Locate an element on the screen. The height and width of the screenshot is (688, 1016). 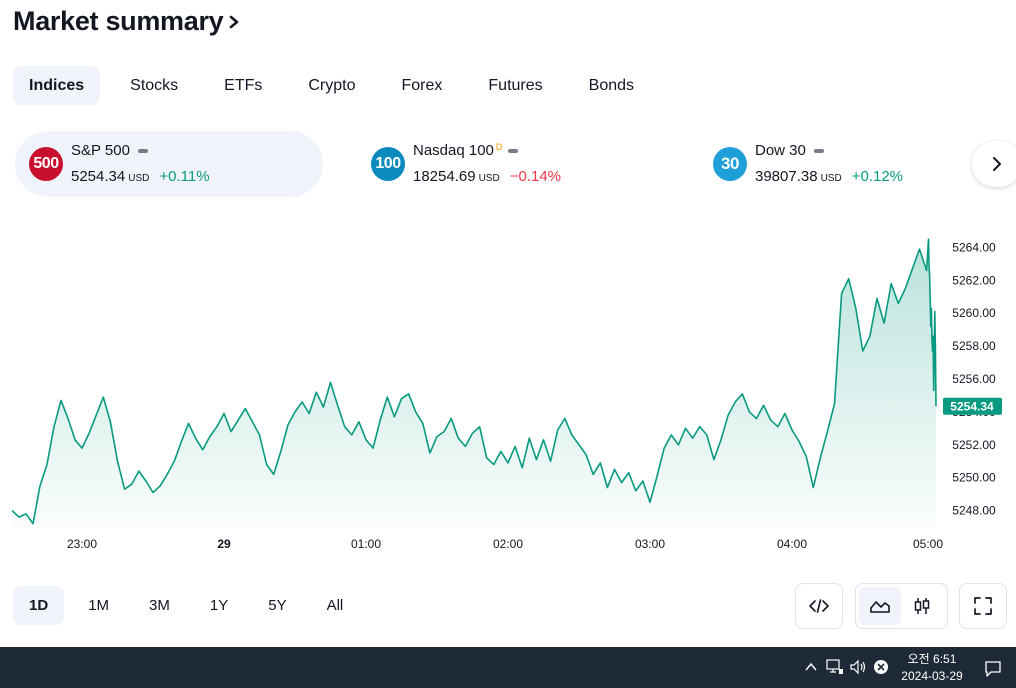
tab-etfs: ETFs is located at coordinates (243, 85).